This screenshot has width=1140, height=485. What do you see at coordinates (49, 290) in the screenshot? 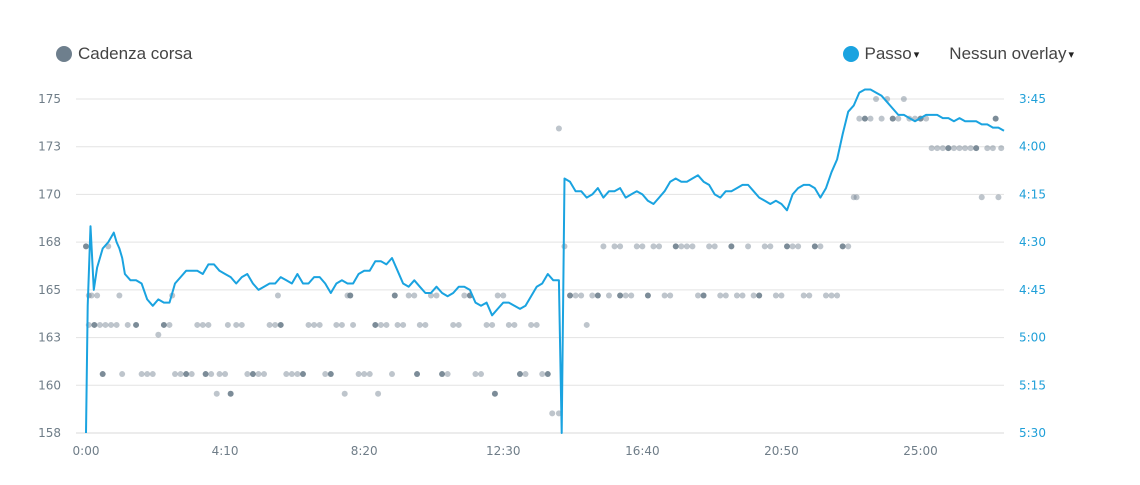
I see `left-axis-tick-label: 165` at bounding box center [49, 290].